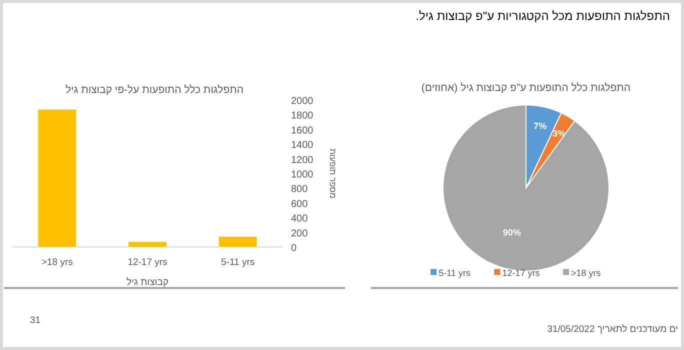 This screenshot has width=684, height=350. What do you see at coordinates (302, 130) in the screenshot?
I see `y-tick-label: 1600` at bounding box center [302, 130].